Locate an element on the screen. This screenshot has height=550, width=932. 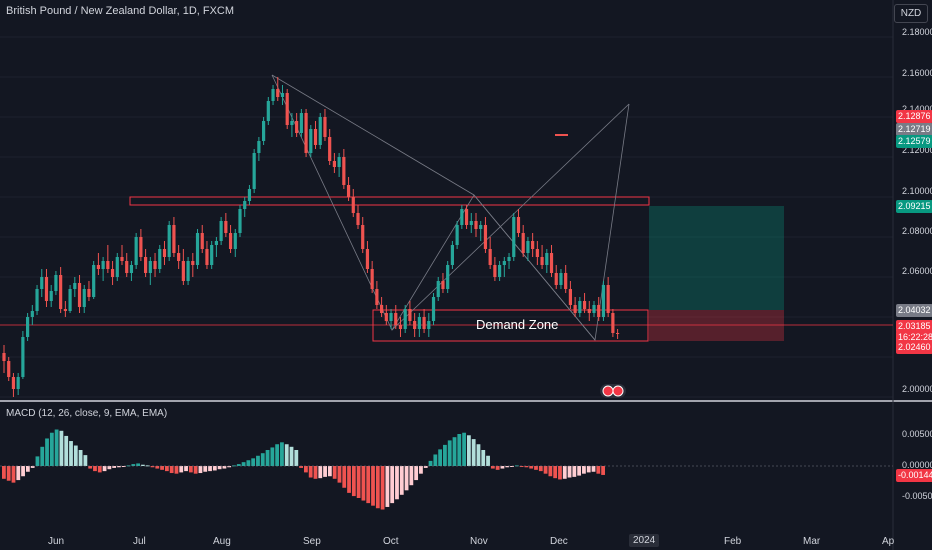
time-label: Sep is located at coordinates (312, 541).